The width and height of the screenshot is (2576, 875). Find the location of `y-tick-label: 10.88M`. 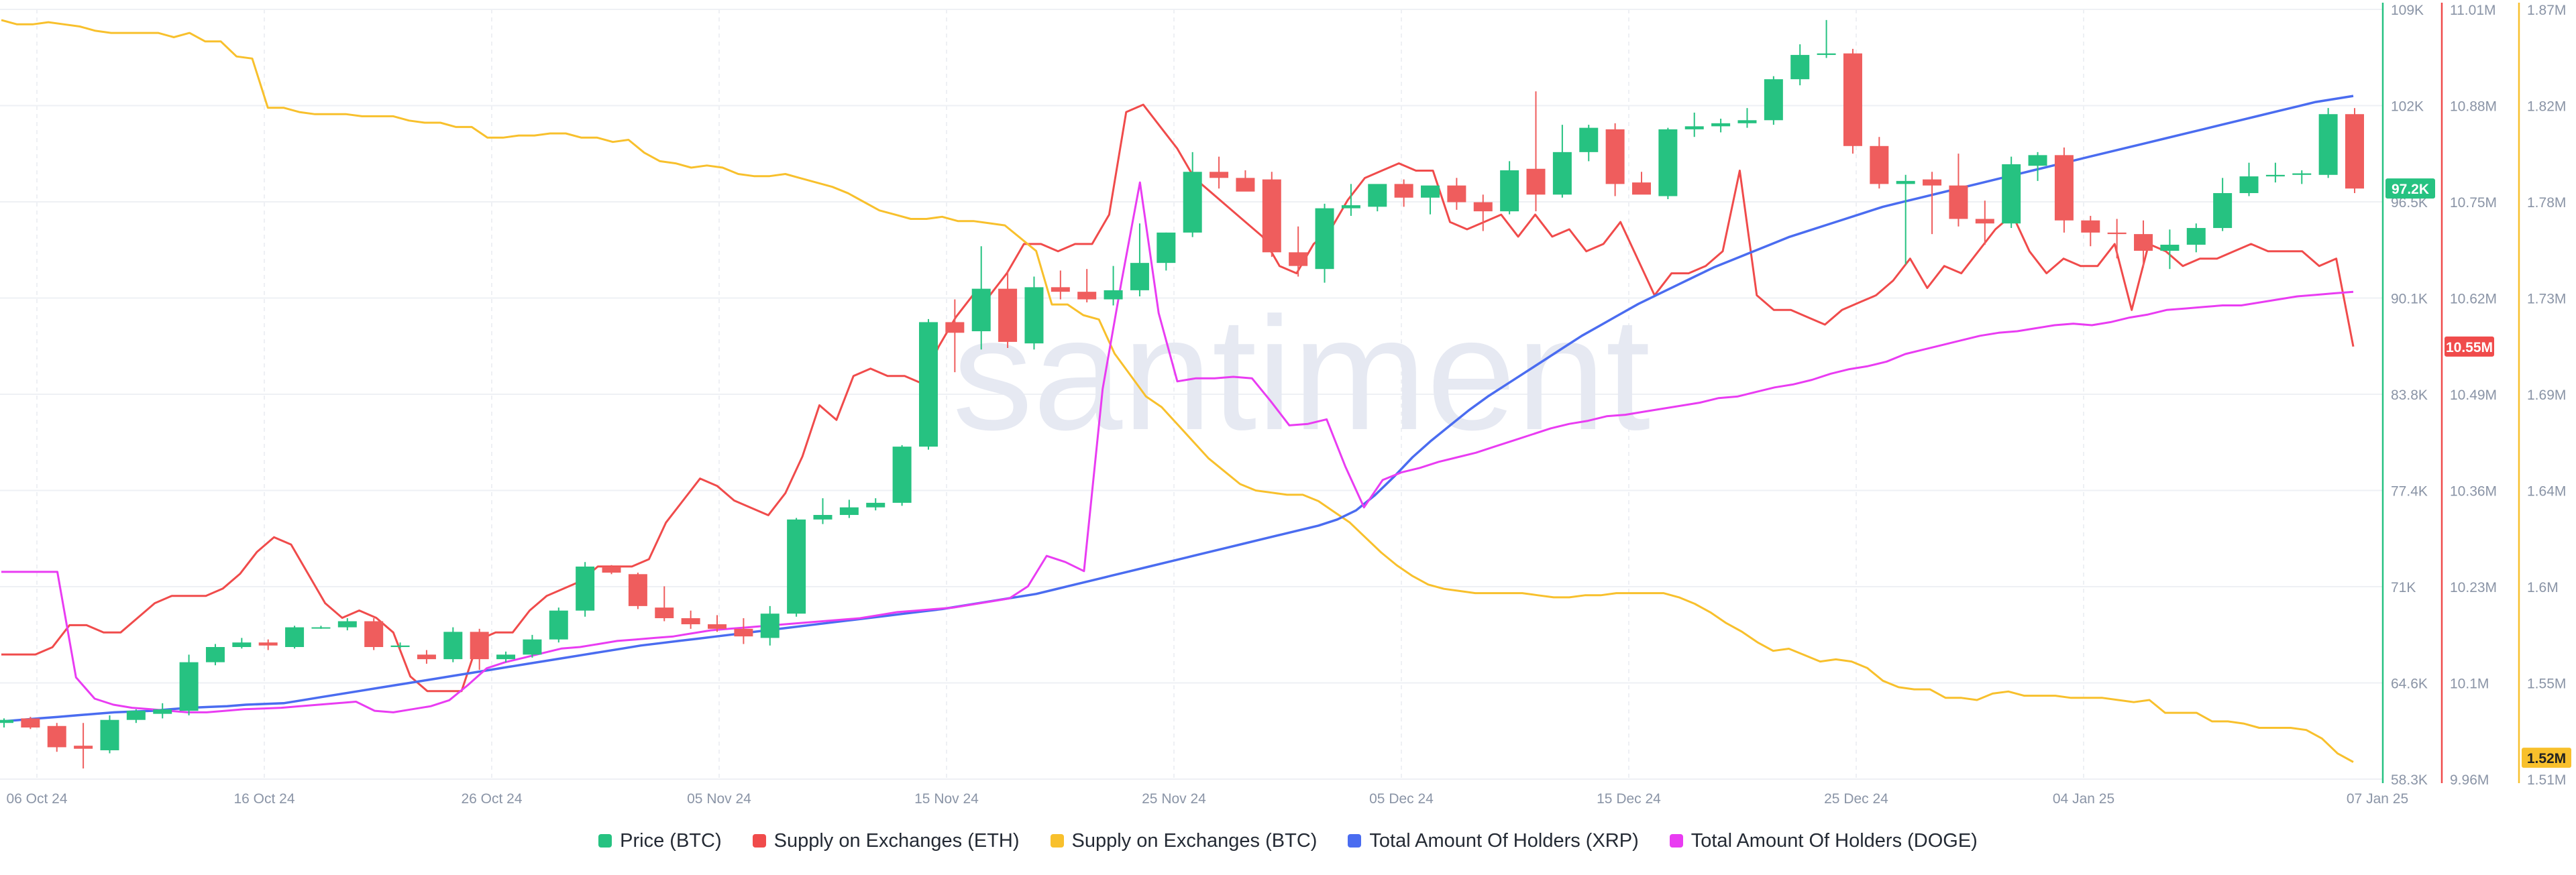

y-tick-label: 10.88M is located at coordinates (2473, 107).